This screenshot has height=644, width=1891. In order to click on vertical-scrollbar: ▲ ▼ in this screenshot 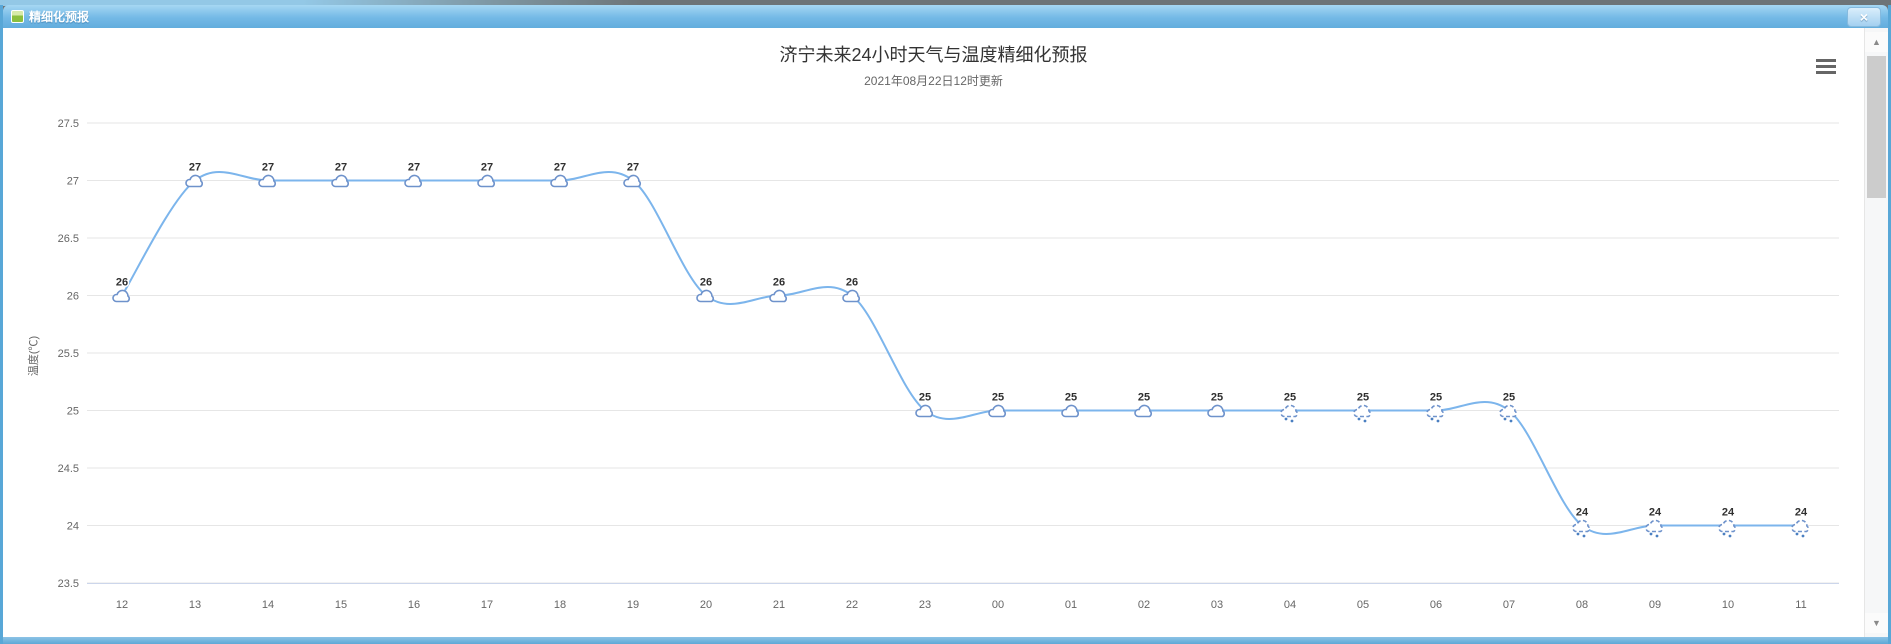, I will do `click(1876, 332)`.